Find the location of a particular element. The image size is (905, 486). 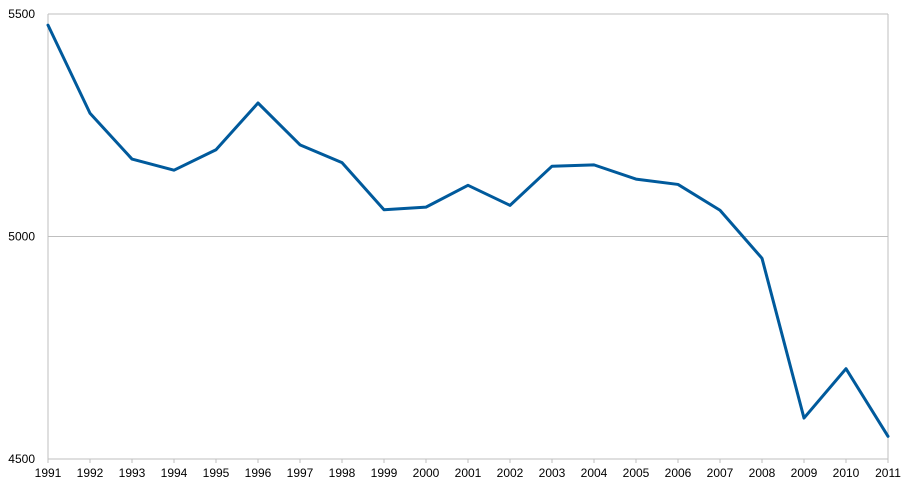

x-tick-label: 2009 is located at coordinates (804, 473).